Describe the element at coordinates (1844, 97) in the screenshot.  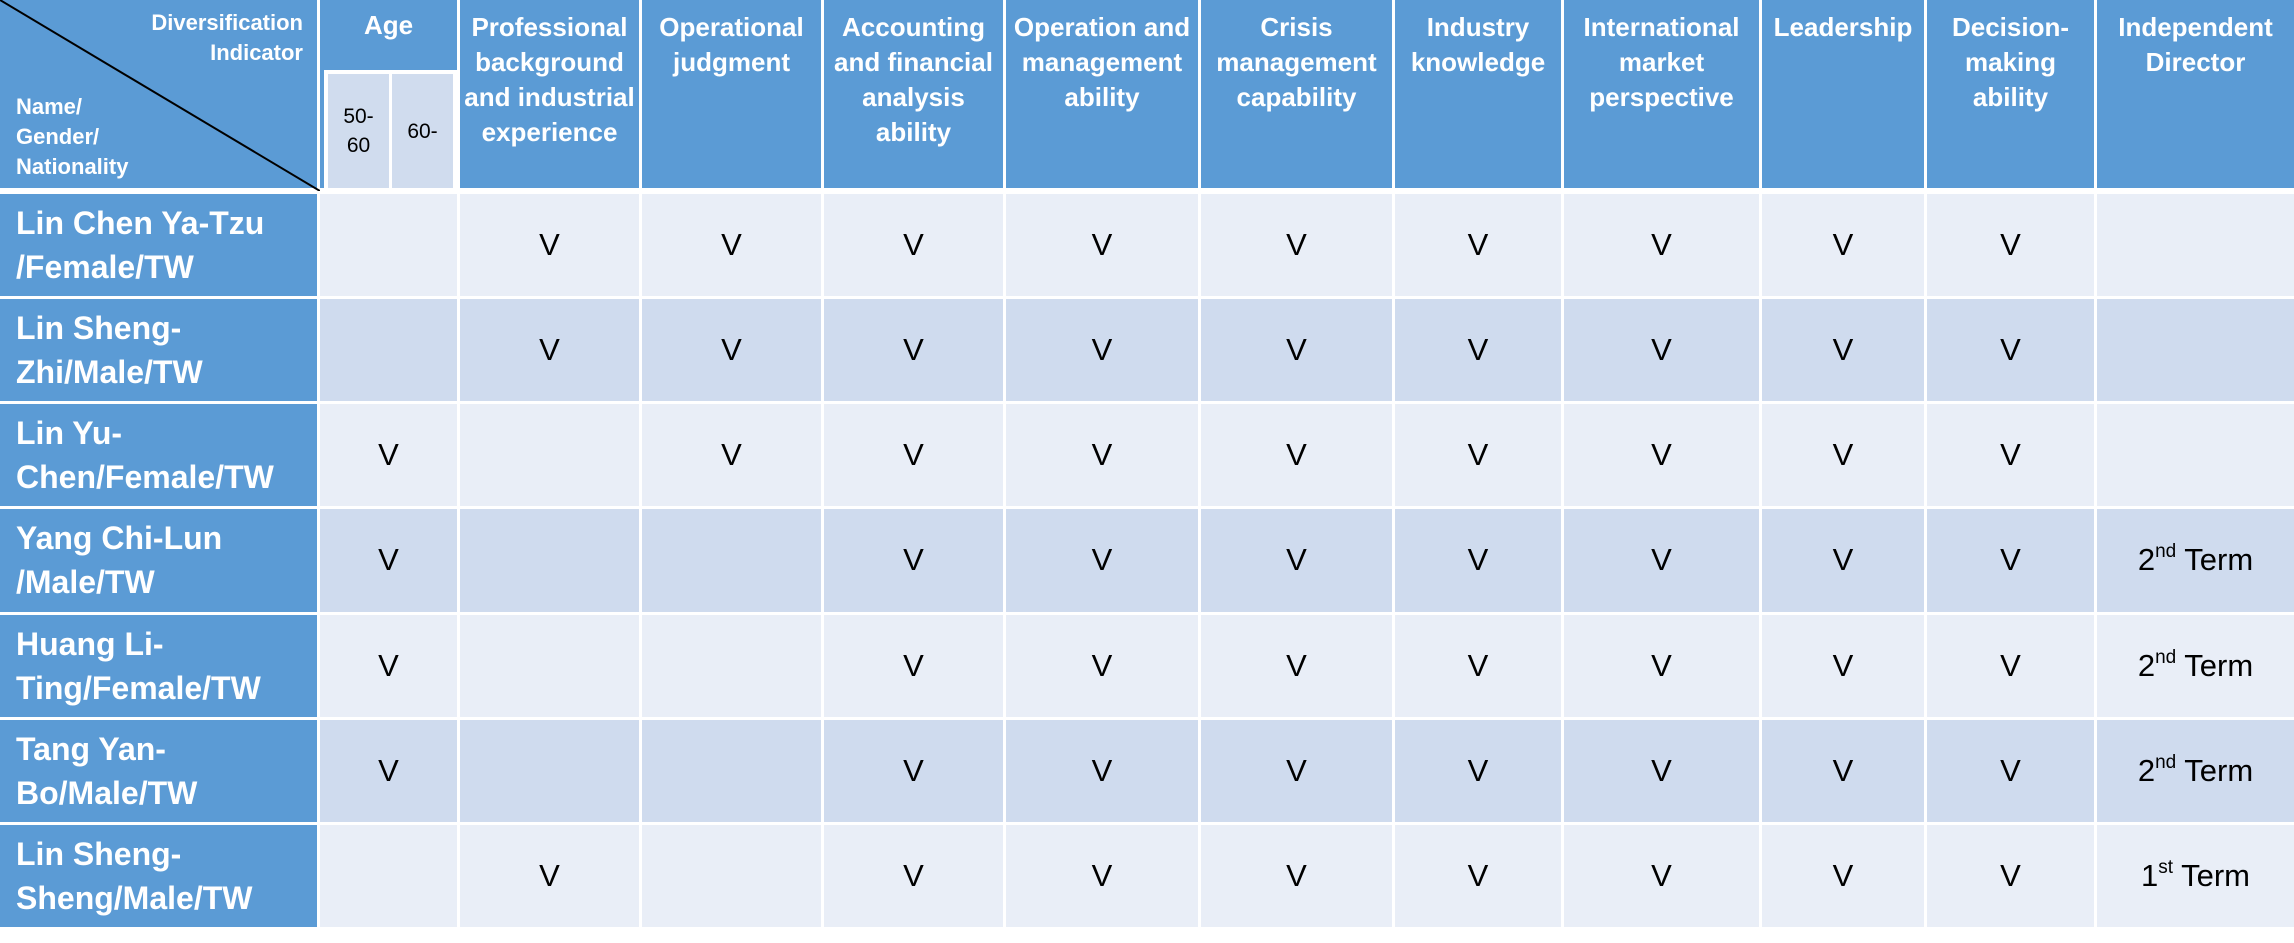
I see `col-header-leadership: Leadership` at that location.